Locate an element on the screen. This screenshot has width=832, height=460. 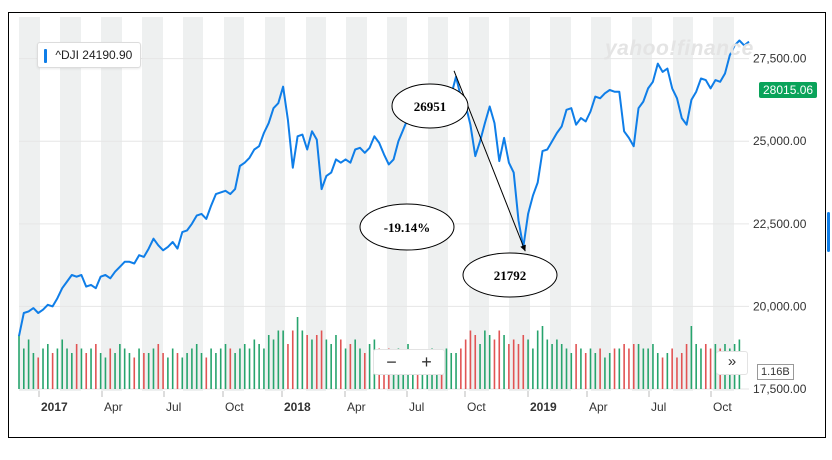
x-tick-label: 2018 is located at coordinates (297, 407).